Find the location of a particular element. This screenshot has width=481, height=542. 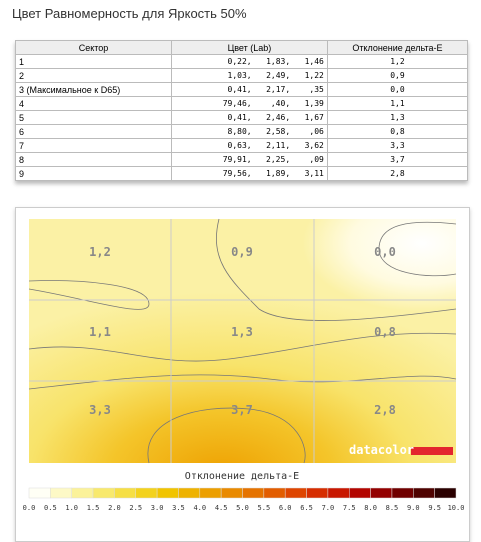

scale-tick-label: 4.5 is located at coordinates (221, 508).